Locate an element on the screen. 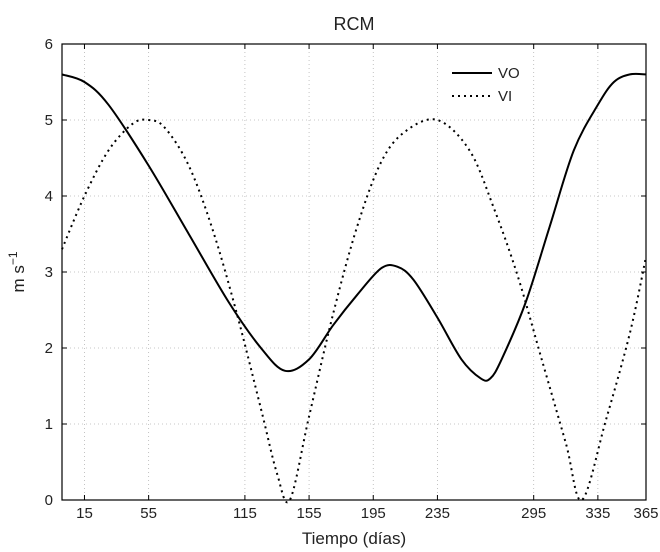 This screenshot has height=552, width=660. y-axis-title-superscript: −1 is located at coordinates (13, 258).